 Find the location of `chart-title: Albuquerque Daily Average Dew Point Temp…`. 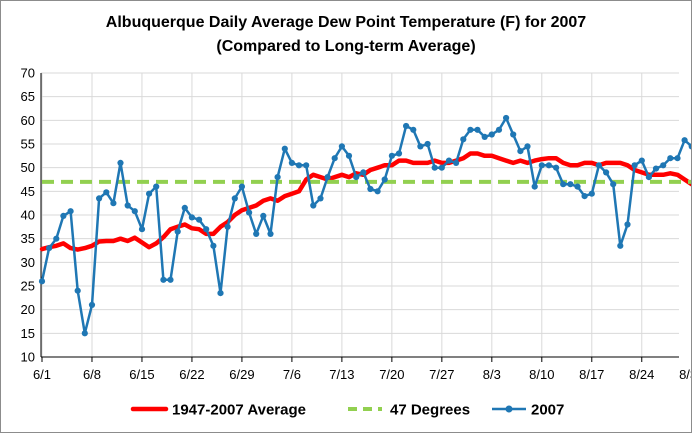

chart-title: Albuquerque Daily Average Dew Point Temp… is located at coordinates (346, 22).